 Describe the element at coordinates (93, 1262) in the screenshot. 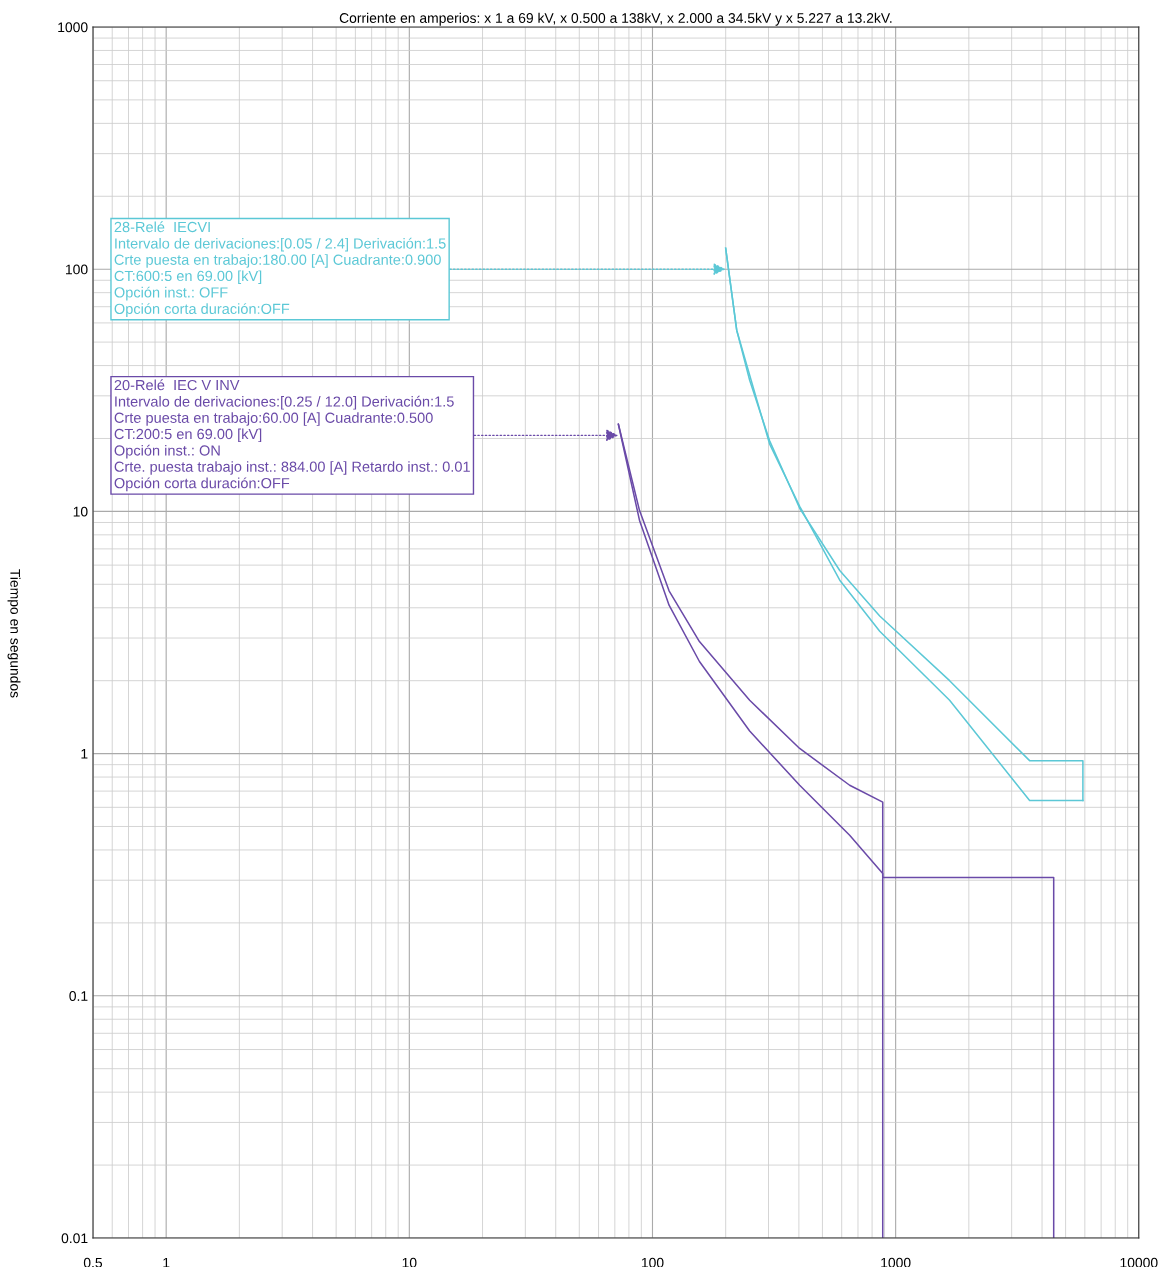

I see `x-tick-label: 0.5` at that location.